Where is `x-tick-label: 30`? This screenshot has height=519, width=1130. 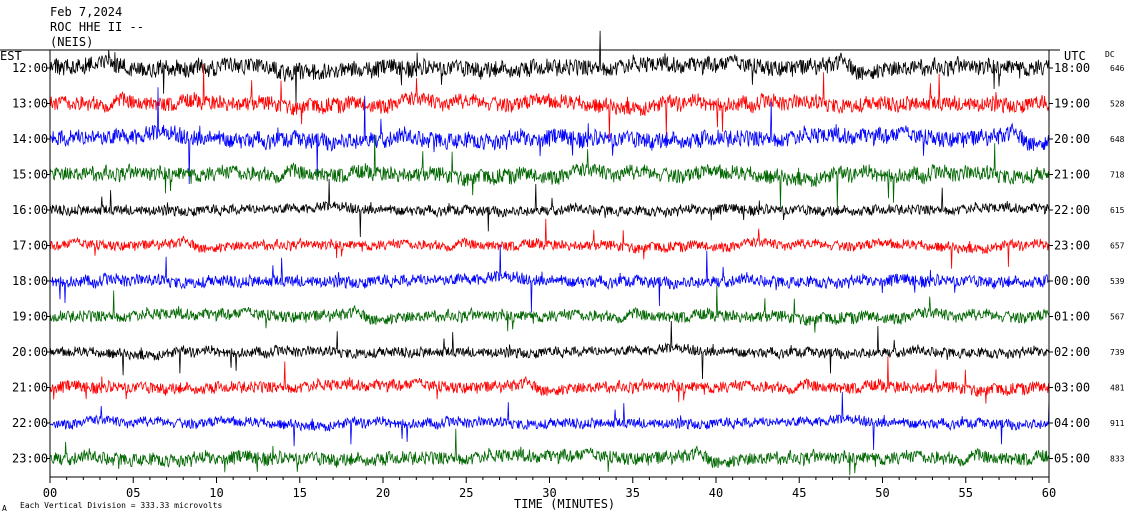
x-tick-label: 30 is located at coordinates (549, 493).